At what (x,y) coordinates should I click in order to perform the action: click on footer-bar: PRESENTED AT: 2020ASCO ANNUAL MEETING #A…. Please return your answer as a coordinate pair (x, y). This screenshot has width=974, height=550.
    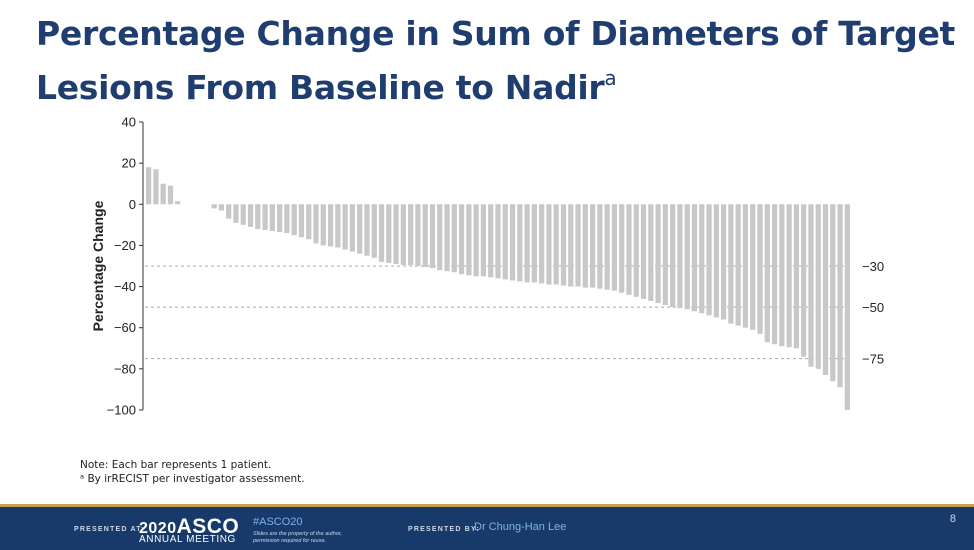
    Looking at the image, I should click on (487, 527).